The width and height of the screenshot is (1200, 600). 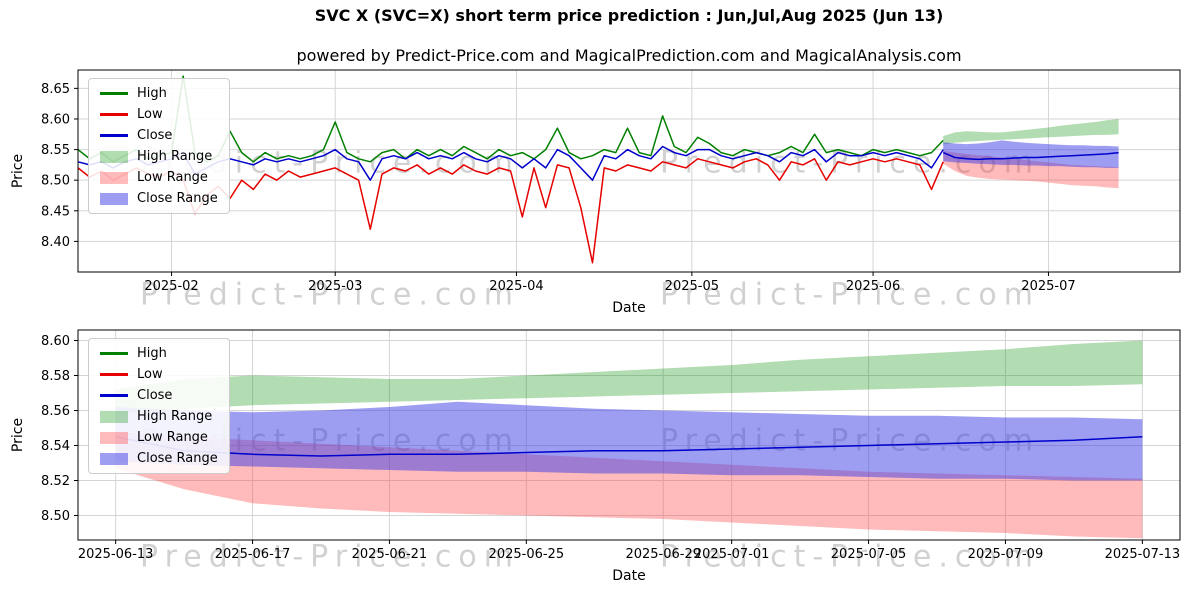 I want to click on x-tick-label: 2025-06-21, so click(x=390, y=554).